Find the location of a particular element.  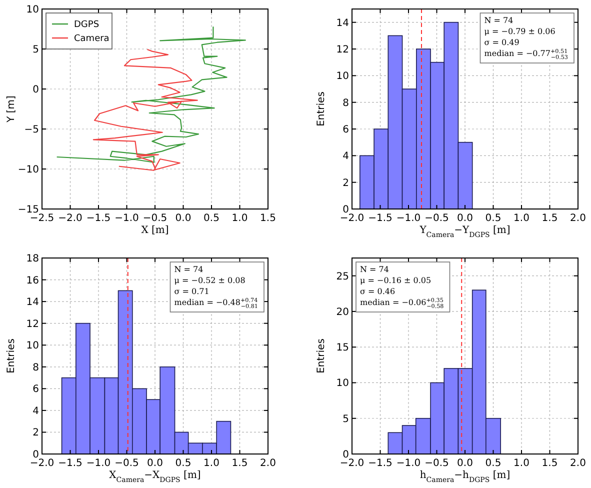

x-axis-title: X$_{Camera}$−X$_{DGPS}$ [m] is located at coordinates (155, 477).